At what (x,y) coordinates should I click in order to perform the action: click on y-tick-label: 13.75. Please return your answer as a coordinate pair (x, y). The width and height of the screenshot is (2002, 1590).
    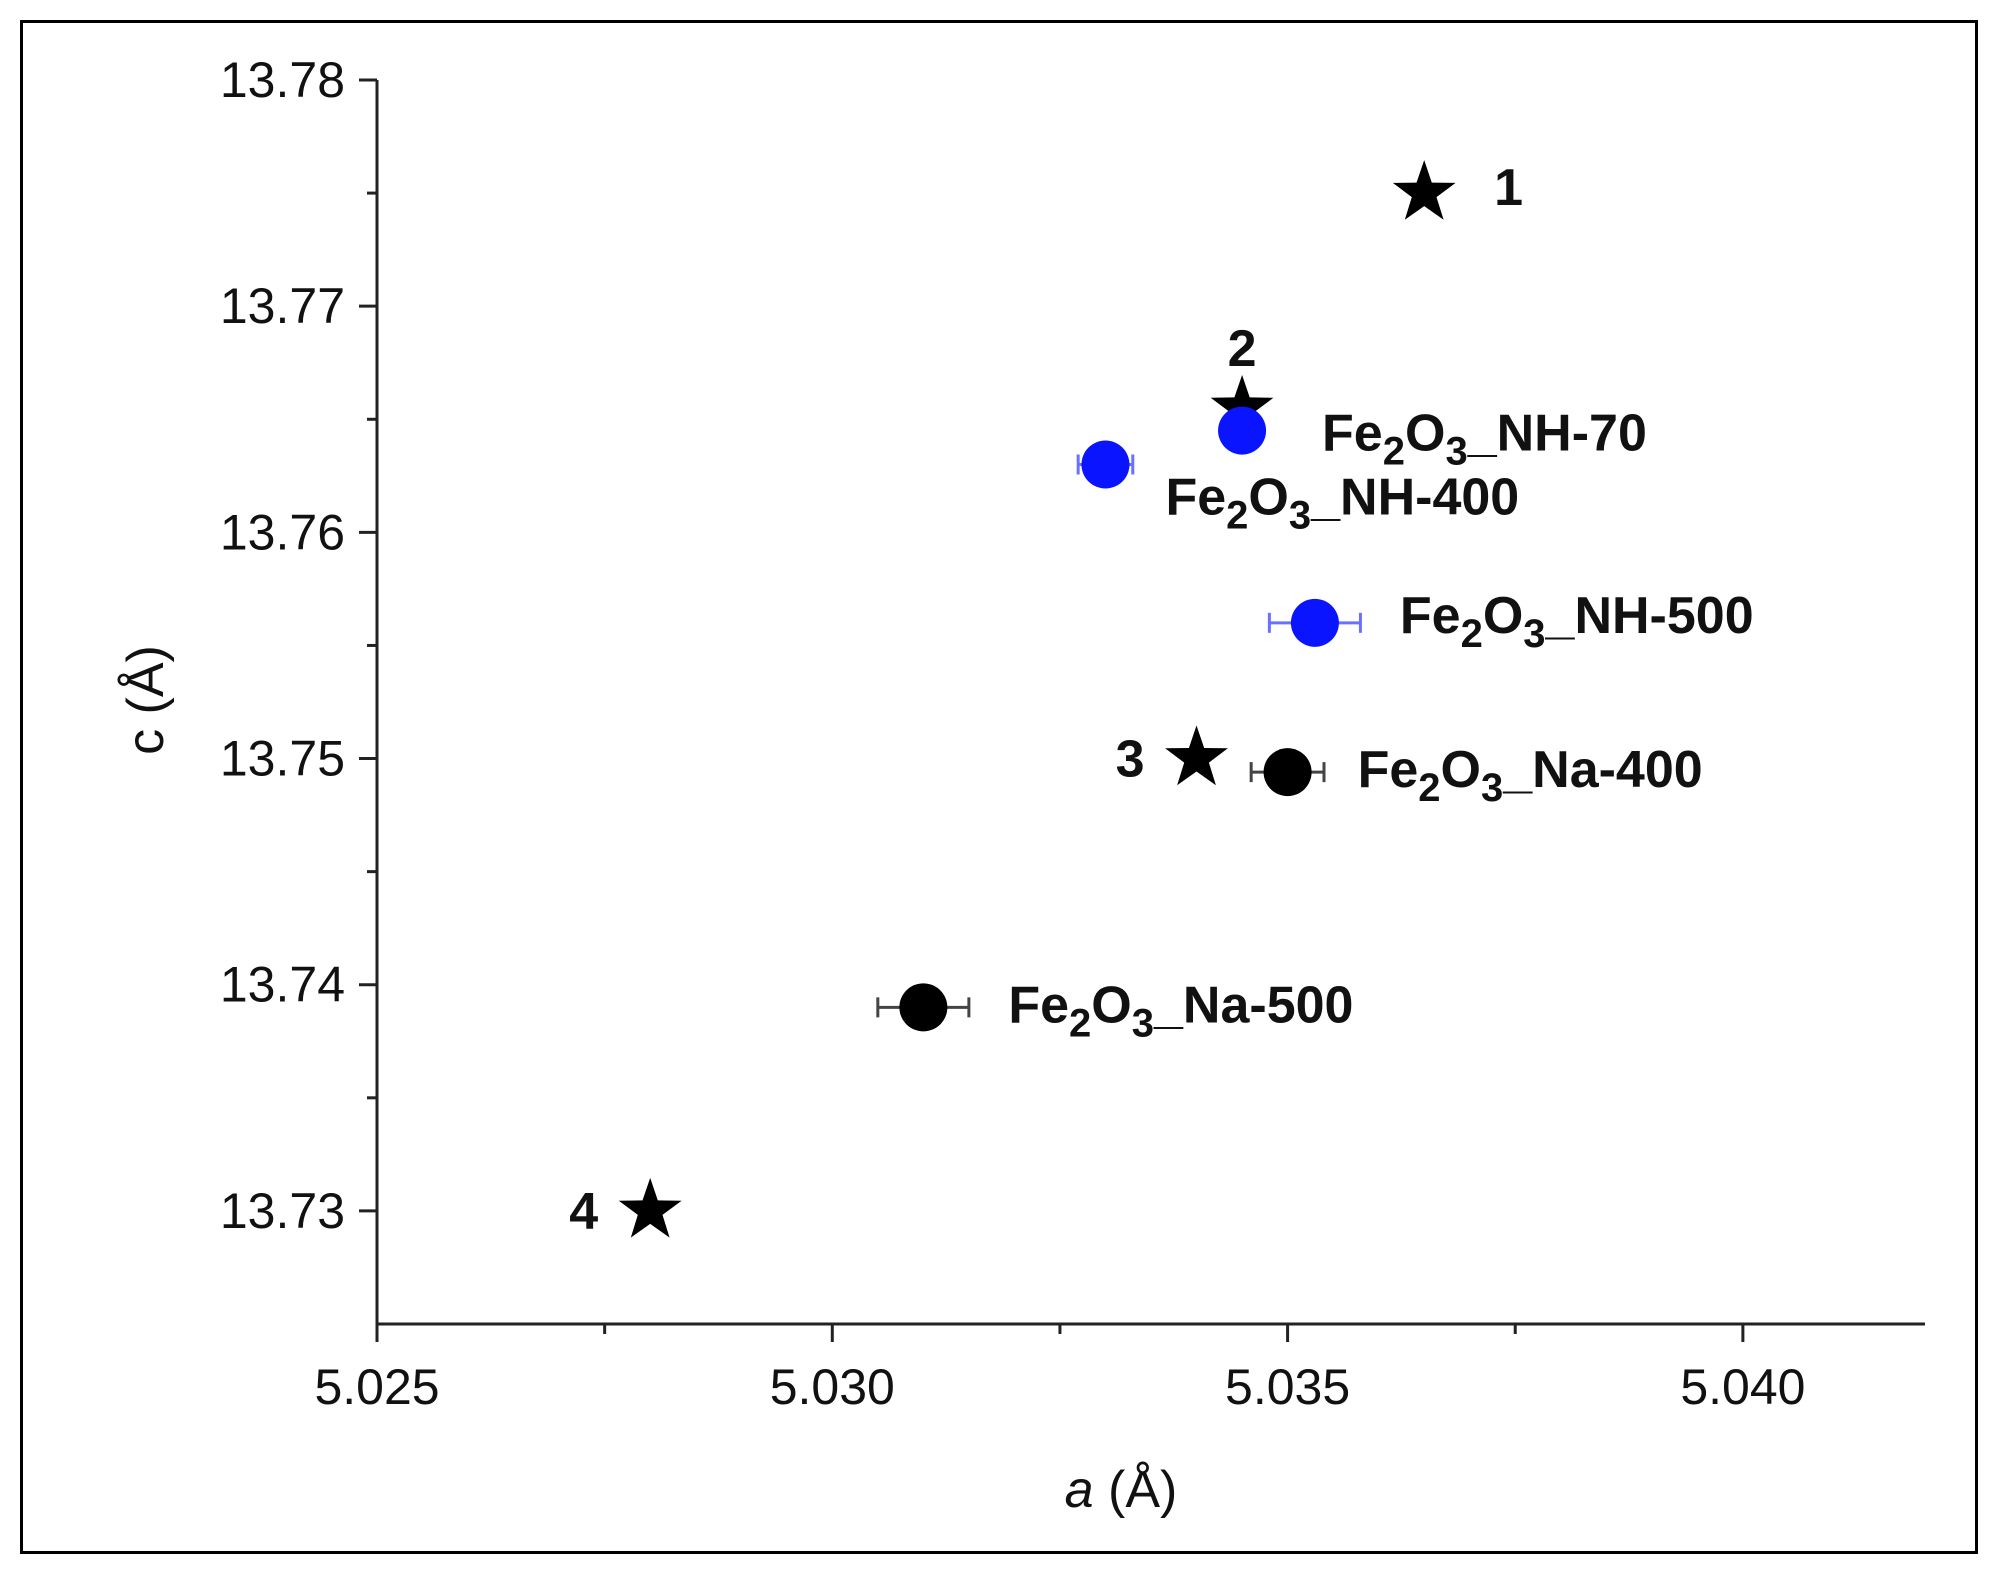
    Looking at the image, I should click on (282, 759).